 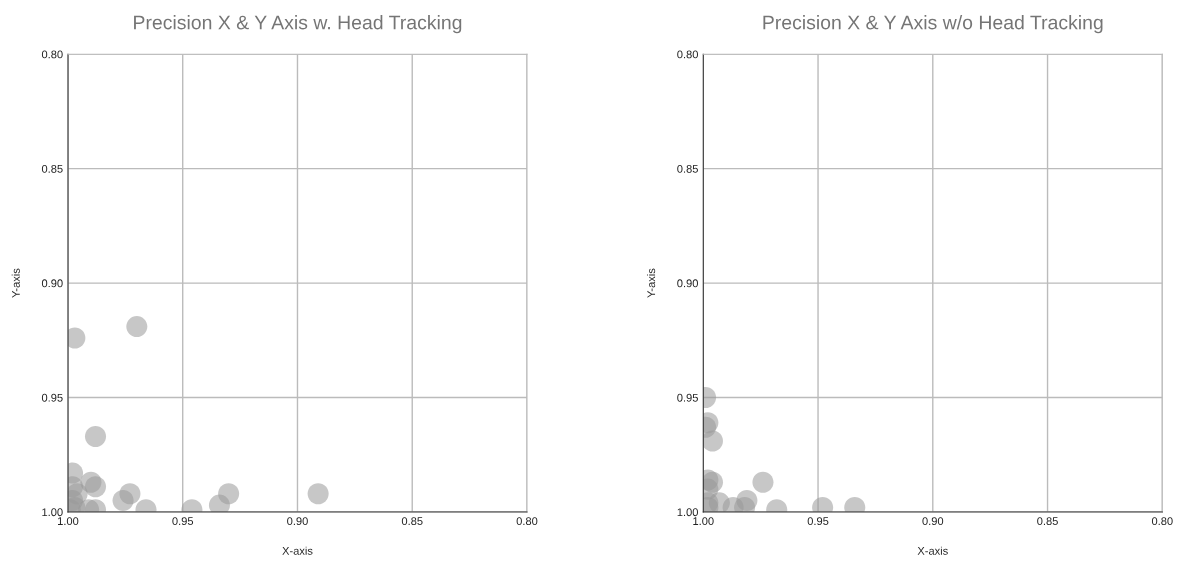 What do you see at coordinates (933, 24) in the screenshot?
I see `chart-title: Precision X & Y Axis w/o Head Tracking` at bounding box center [933, 24].